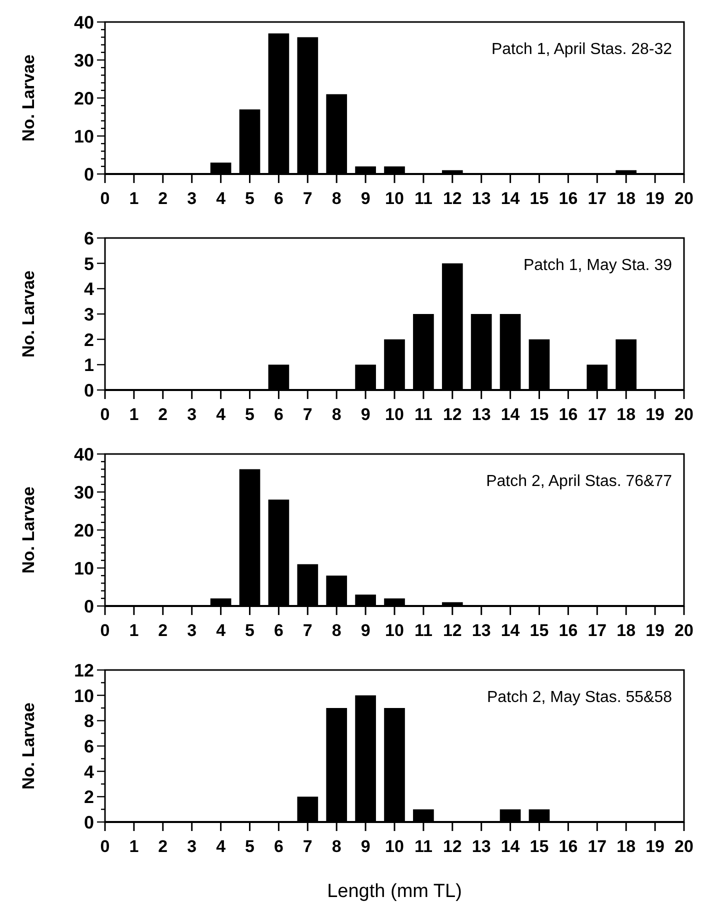 The width and height of the screenshot is (712, 923). I want to click on annotation: Patch 1, April Stas. 28-32, so click(581, 49).